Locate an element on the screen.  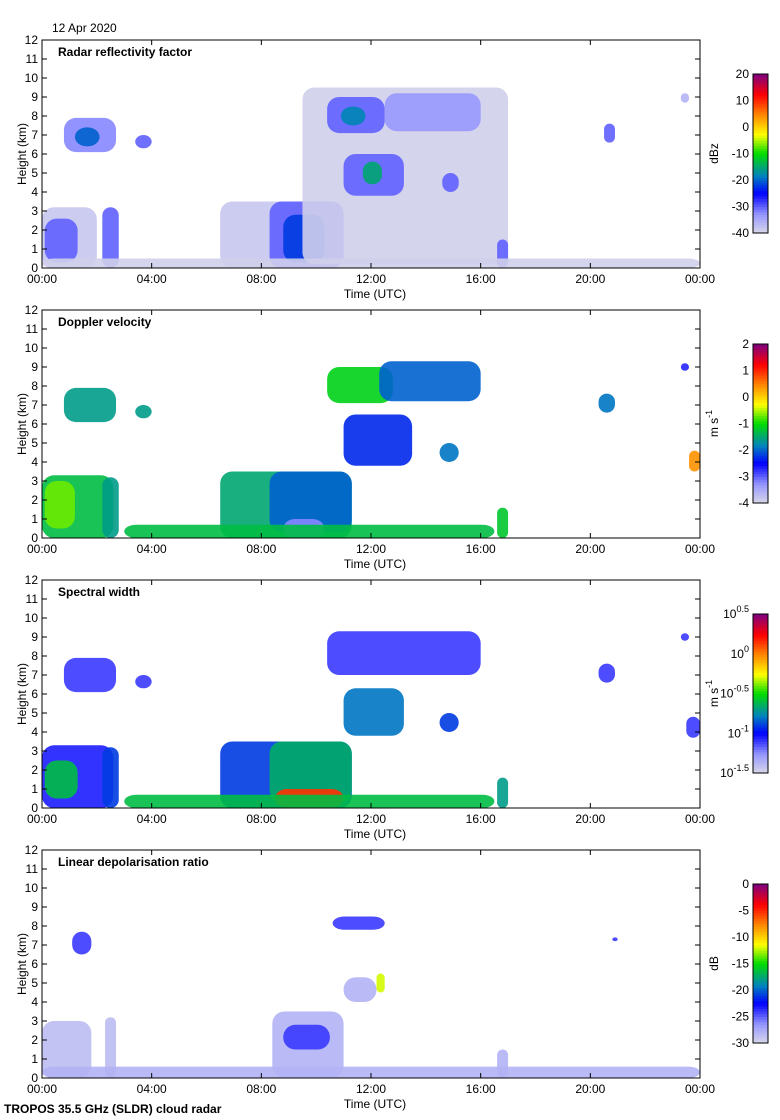
colorbar-tick-label: -30 is located at coordinates (741, 207).